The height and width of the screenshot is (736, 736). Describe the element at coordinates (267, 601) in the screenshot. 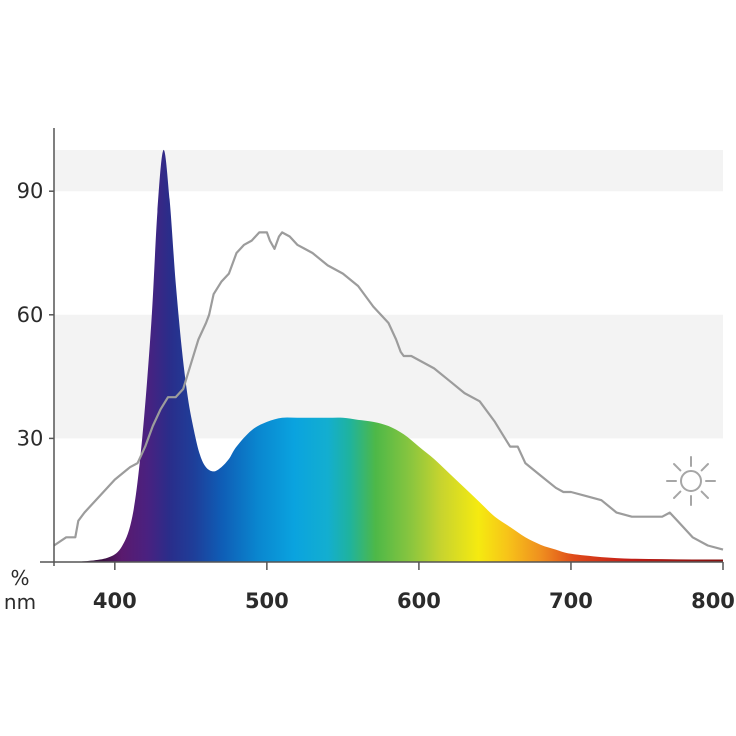

I see `x-tick-label: 500` at that location.